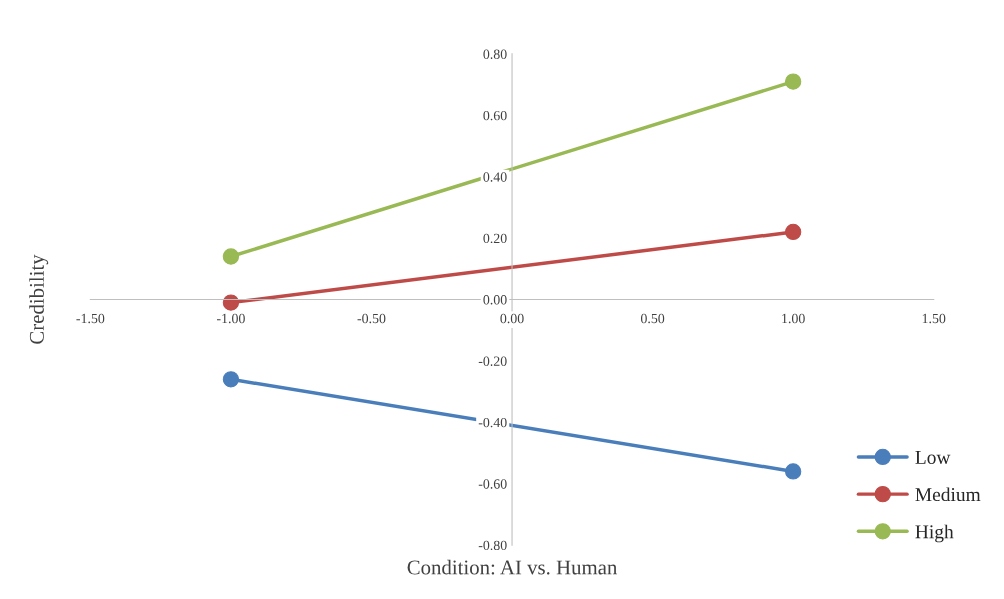 The height and width of the screenshot is (599, 1004). Describe the element at coordinates (934, 318) in the screenshot. I see `x-tick-label: 1.50` at that location.